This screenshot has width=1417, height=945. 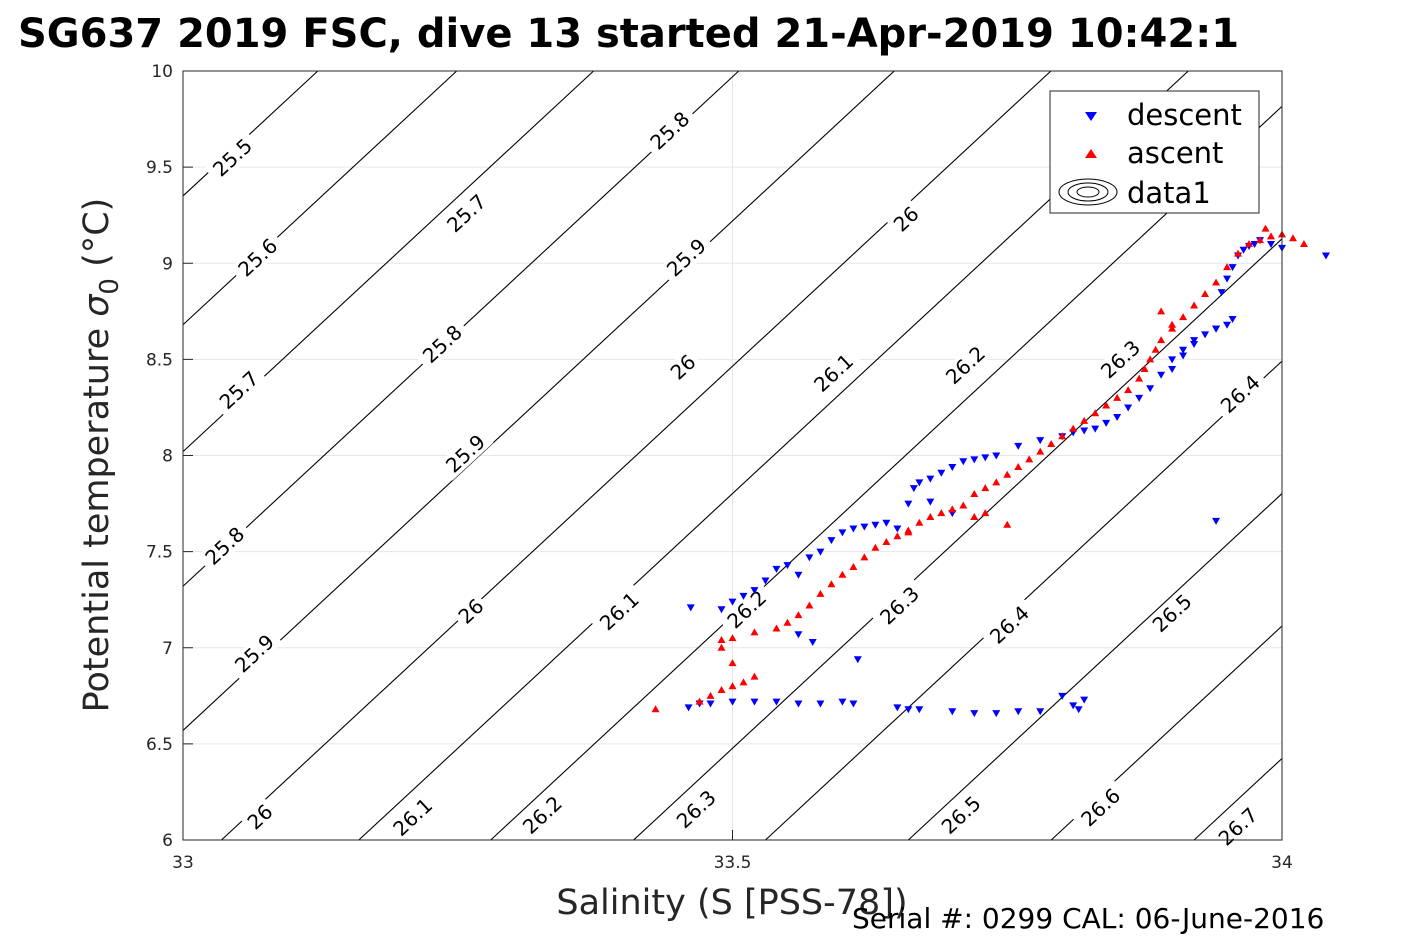 What do you see at coordinates (1169, 193) in the screenshot?
I see `legend-data1-label: data1` at bounding box center [1169, 193].